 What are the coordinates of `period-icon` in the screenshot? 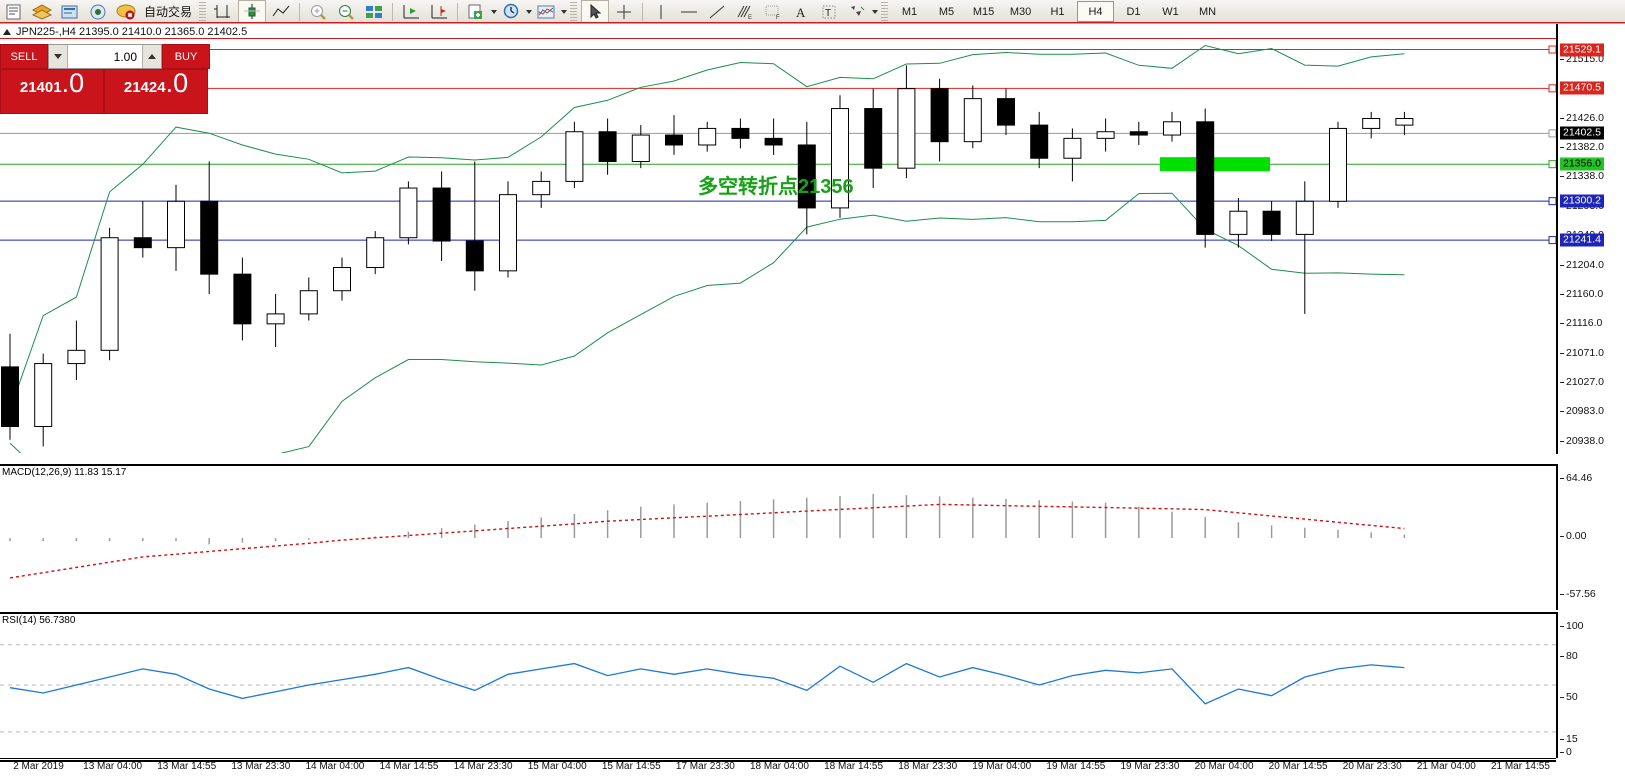 It's located at (511, 11).